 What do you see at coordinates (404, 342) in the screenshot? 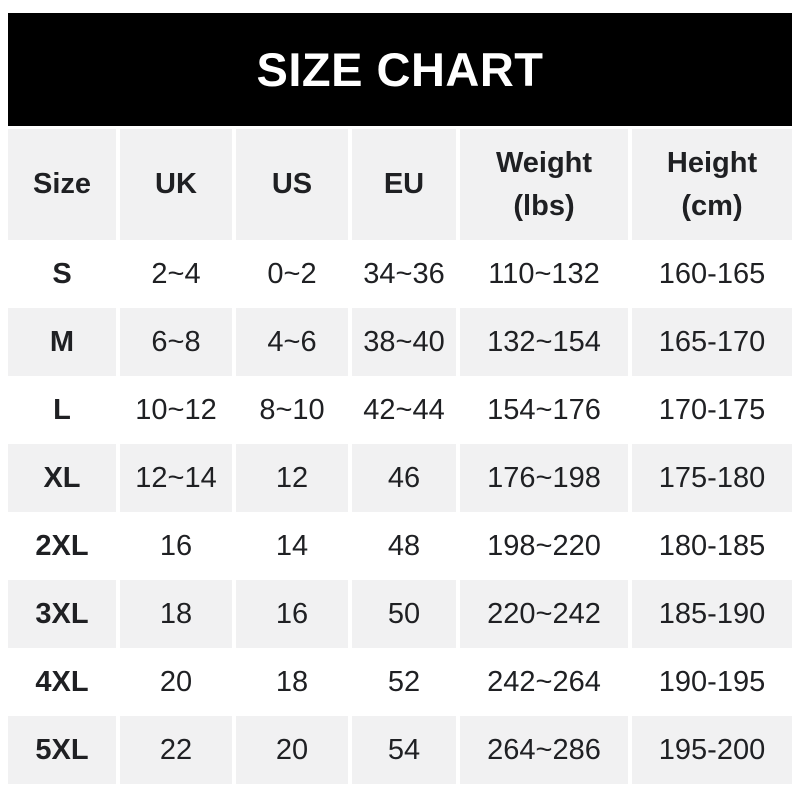
I see `eu-cell: 38~40` at bounding box center [404, 342].